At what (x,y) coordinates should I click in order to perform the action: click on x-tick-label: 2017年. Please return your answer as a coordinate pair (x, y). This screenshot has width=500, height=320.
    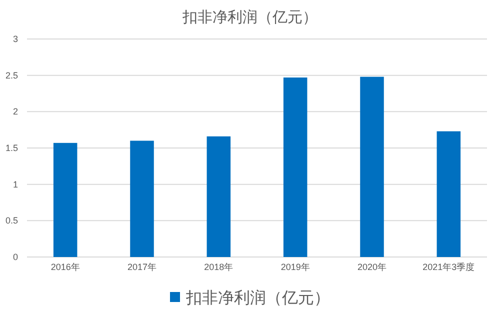
    Looking at the image, I should click on (142, 267).